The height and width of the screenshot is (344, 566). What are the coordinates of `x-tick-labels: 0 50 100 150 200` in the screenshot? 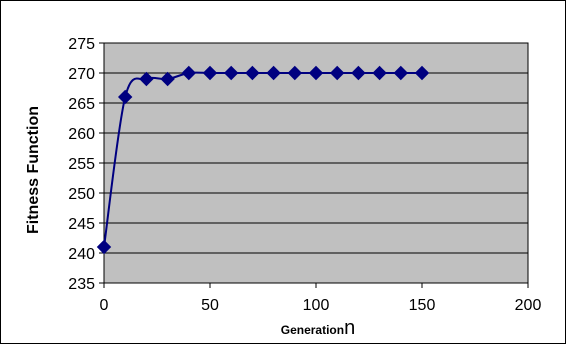 It's located at (321, 305).